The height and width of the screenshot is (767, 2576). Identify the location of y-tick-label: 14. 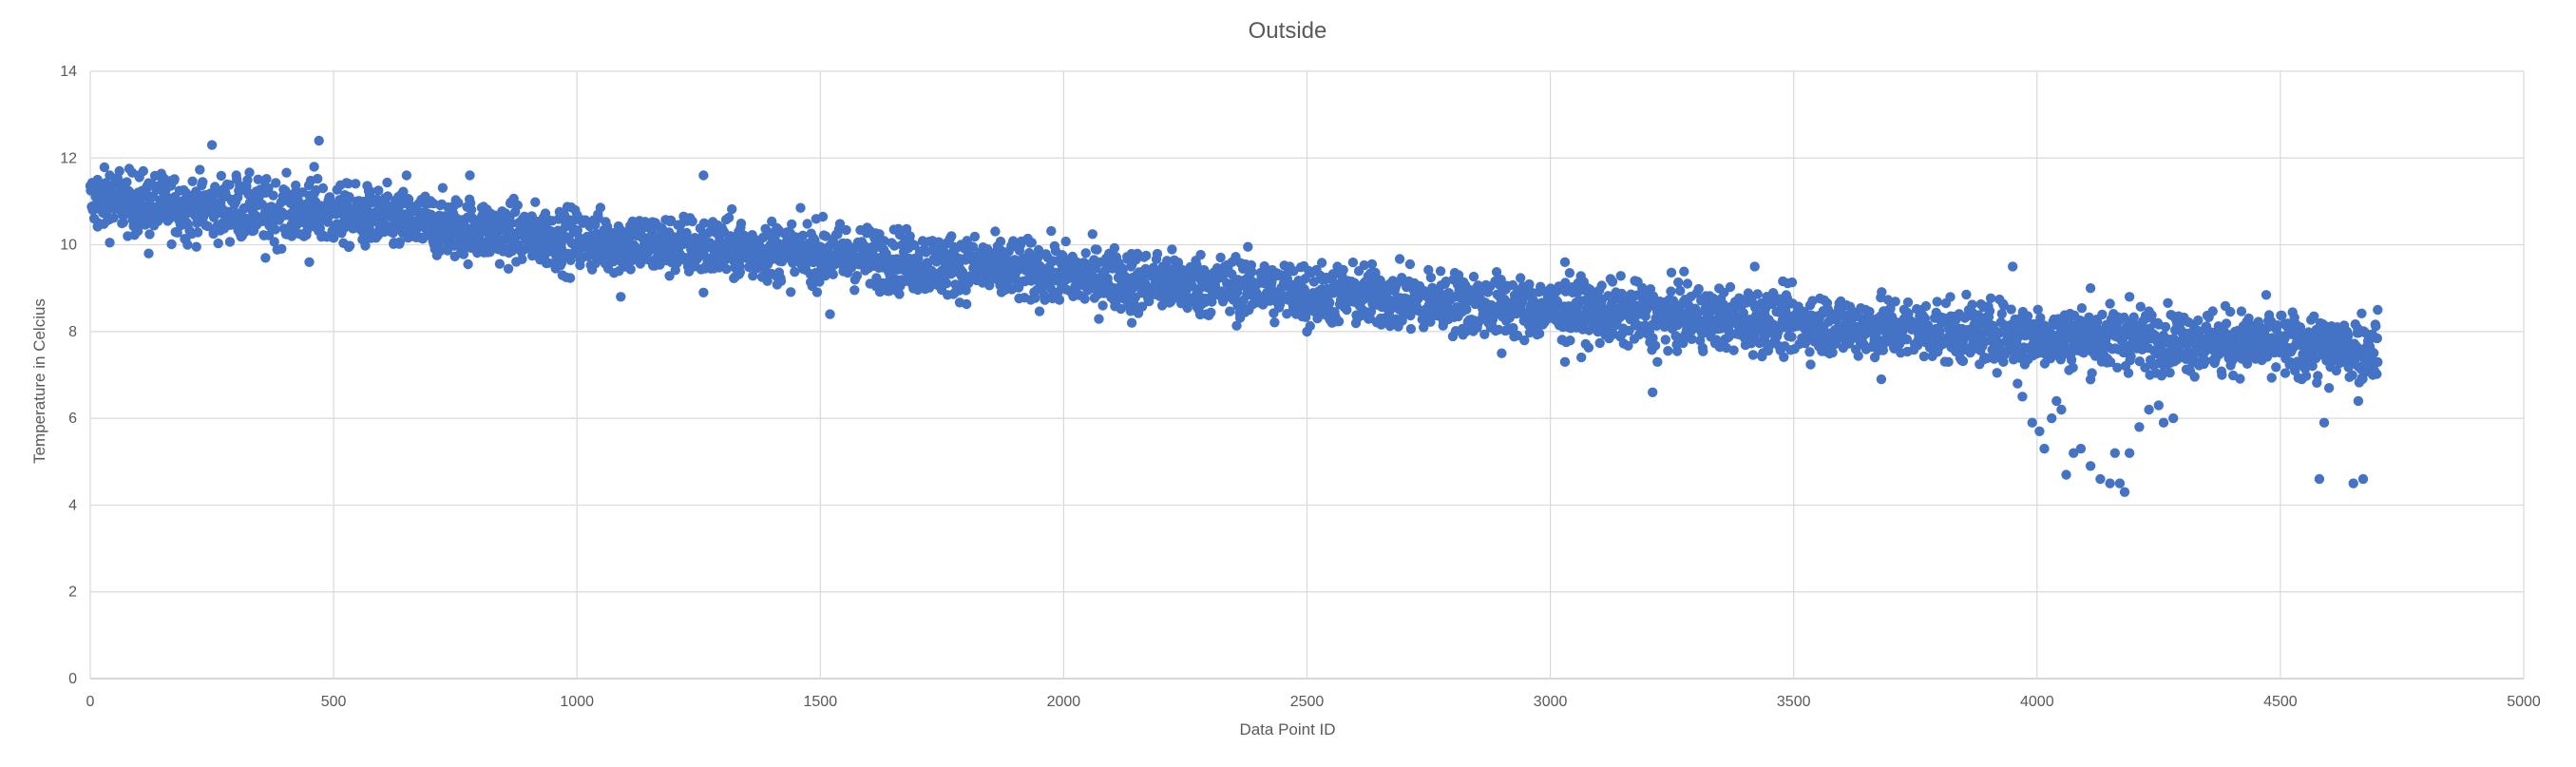
(68, 72).